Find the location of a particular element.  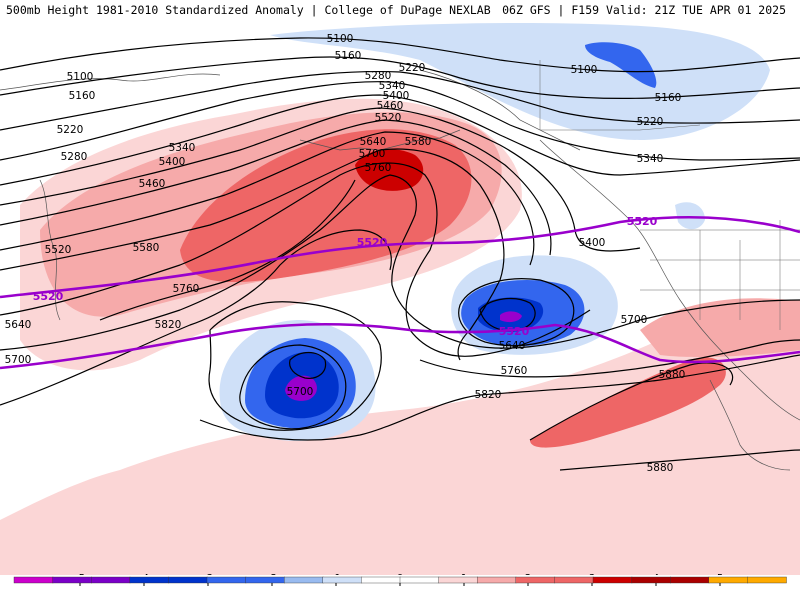

colorbar-ticks is located at coordinates (400, 584).